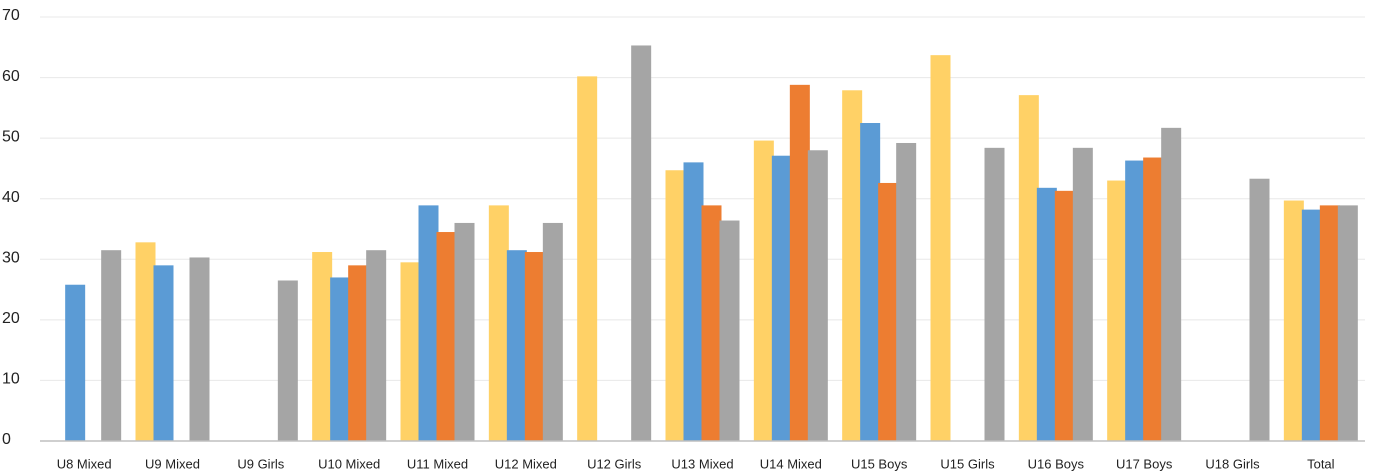  I want to click on x-tick-label: U10 Mixed, so click(349, 463).